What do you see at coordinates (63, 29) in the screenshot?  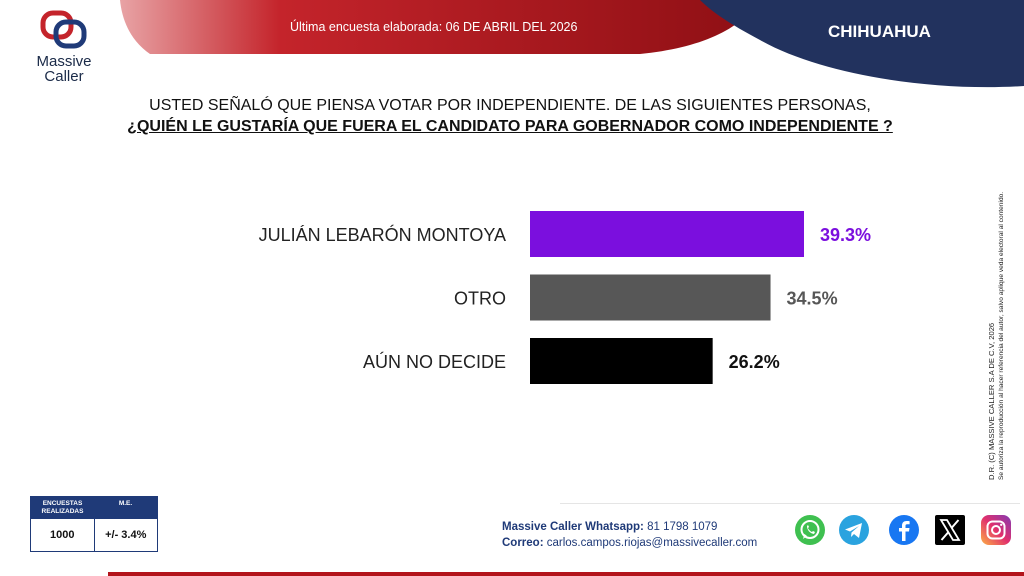 I see `logo-mark-icon` at bounding box center [63, 29].